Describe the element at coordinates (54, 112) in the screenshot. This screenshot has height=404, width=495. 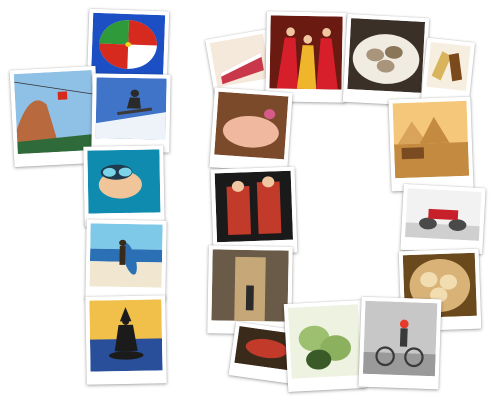
I see `cable-car-image` at that location.